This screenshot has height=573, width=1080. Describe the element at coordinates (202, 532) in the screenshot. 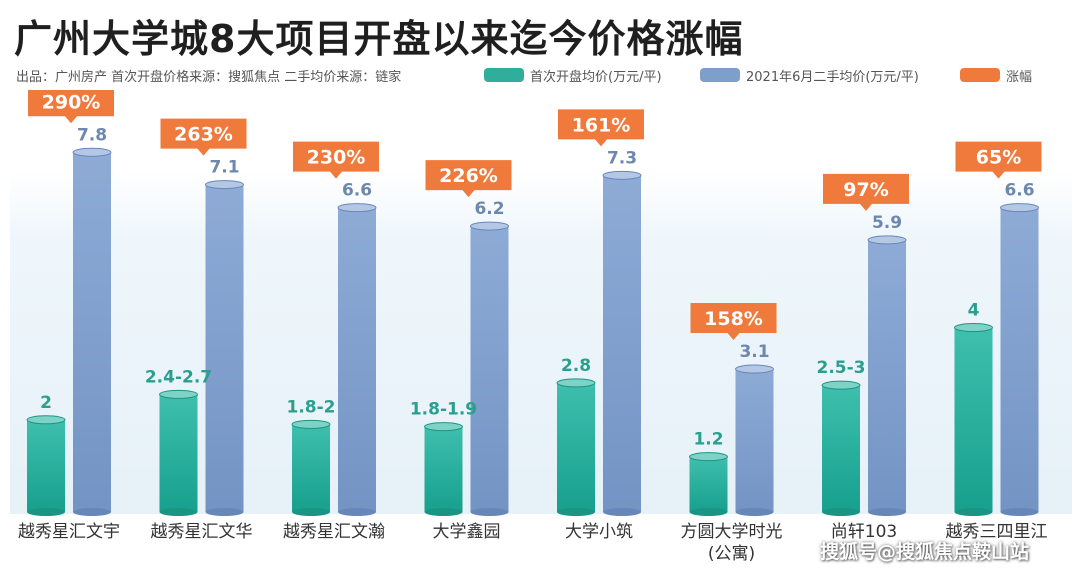

I see `category-label: 越秀星汇文华` at that location.